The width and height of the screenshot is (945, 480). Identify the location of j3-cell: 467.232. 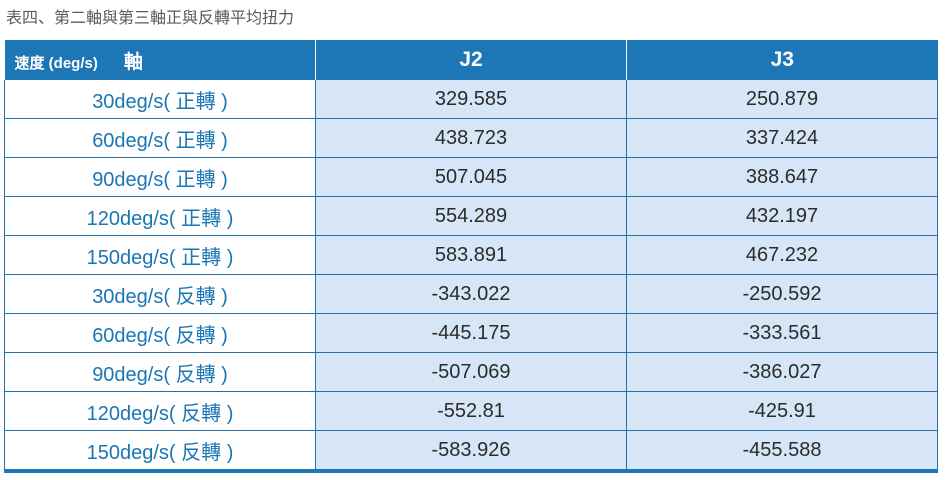
(782, 255).